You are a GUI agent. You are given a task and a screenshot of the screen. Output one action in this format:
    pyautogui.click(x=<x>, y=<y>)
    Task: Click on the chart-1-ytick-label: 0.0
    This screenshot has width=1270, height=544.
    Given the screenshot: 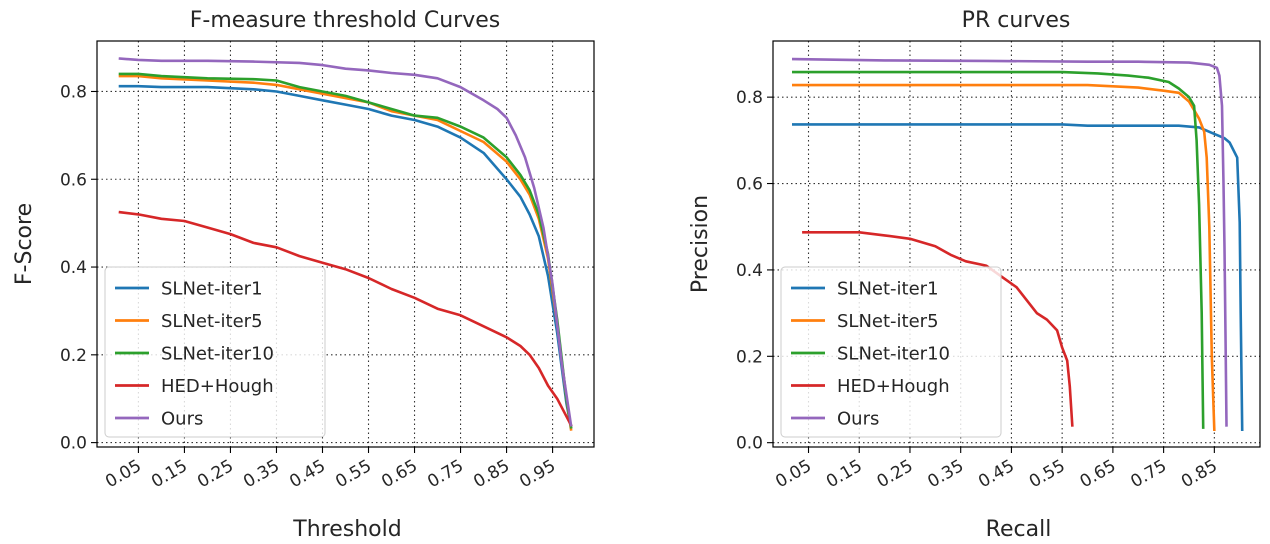 What is the action you would take?
    pyautogui.click(x=73, y=444)
    